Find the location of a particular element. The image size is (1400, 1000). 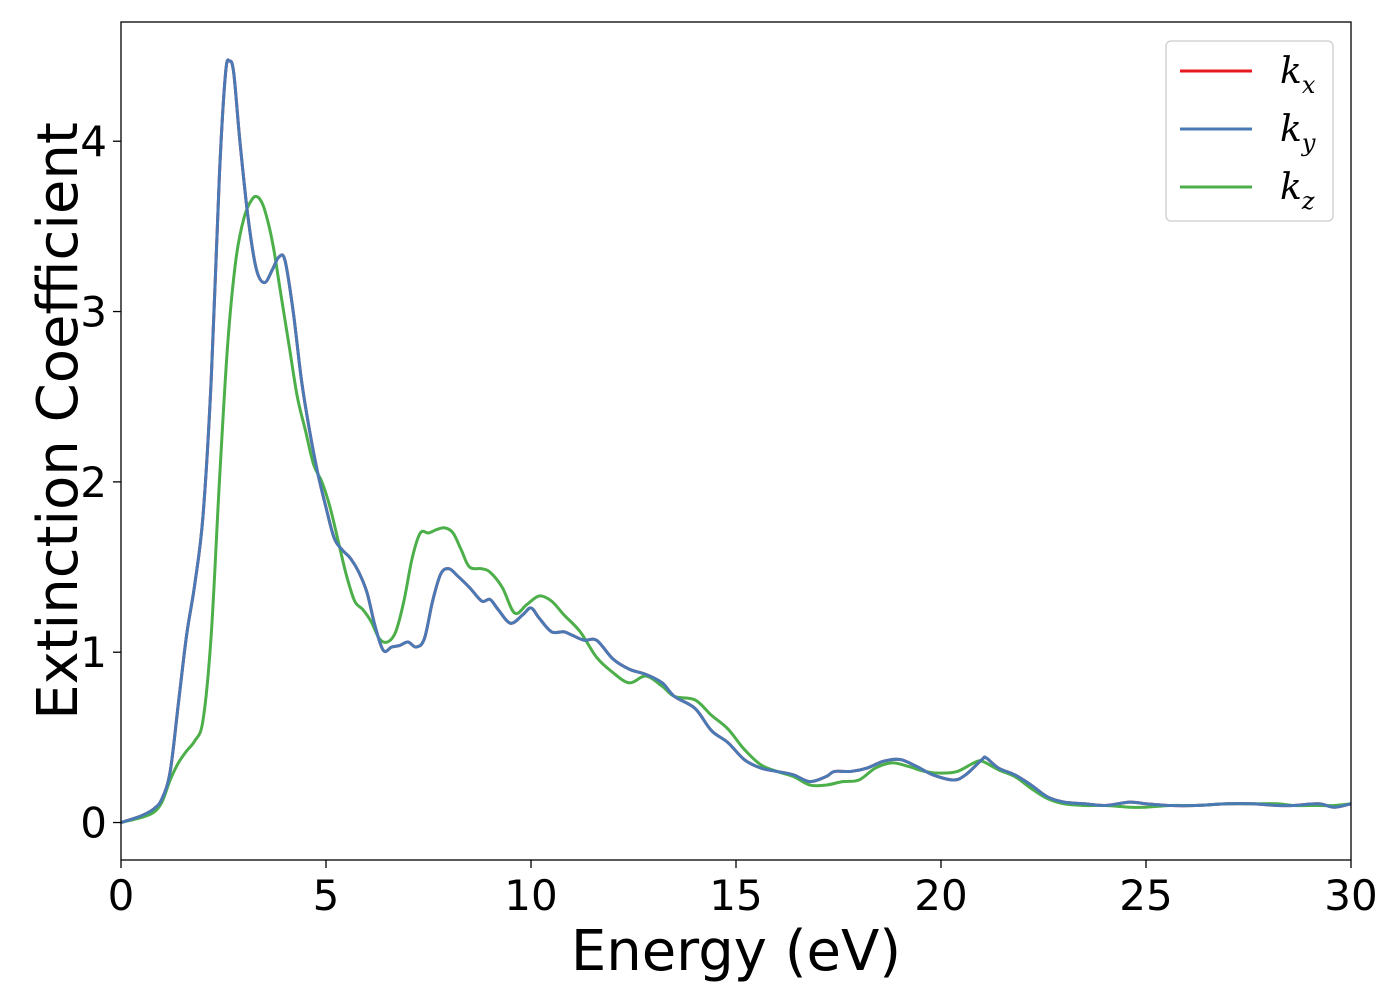

legend-label-kz: kz is located at coordinates (1297, 191).